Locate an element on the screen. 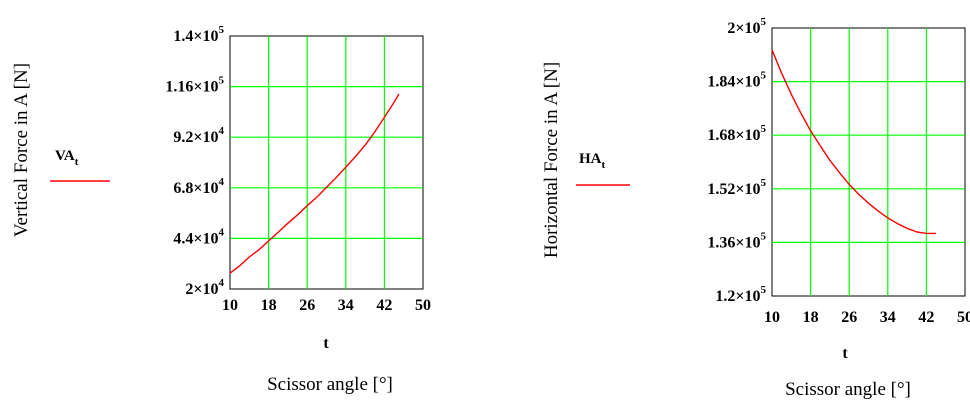 The image size is (970, 402). y-tick-label: 4.4×10⁴ is located at coordinates (198, 236).